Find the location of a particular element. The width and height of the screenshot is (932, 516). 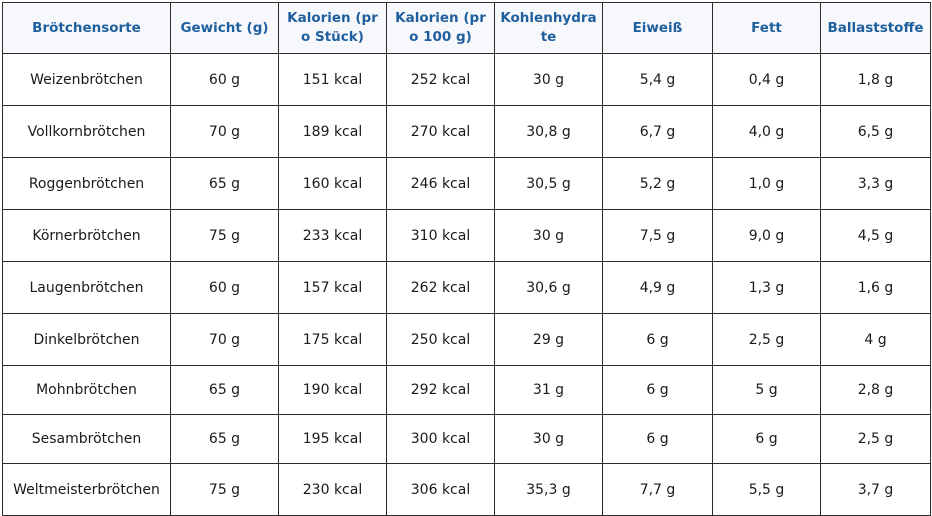

cell-ballaststoffe: 2,8 g is located at coordinates (875, 390).